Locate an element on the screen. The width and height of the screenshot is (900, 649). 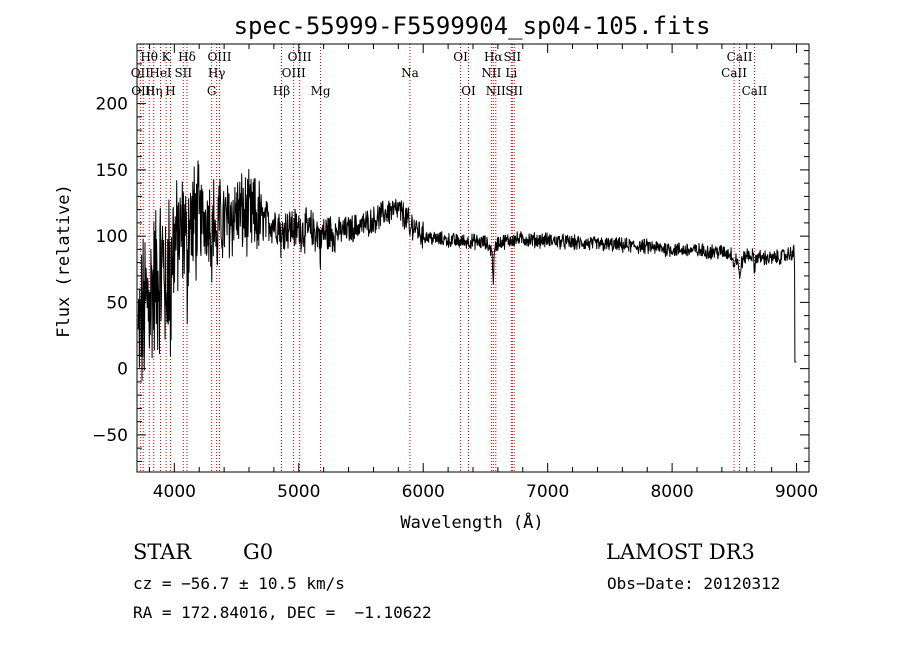
coordinates: RA = 172.84016, DEC = −1.10622 is located at coordinates (282, 612).